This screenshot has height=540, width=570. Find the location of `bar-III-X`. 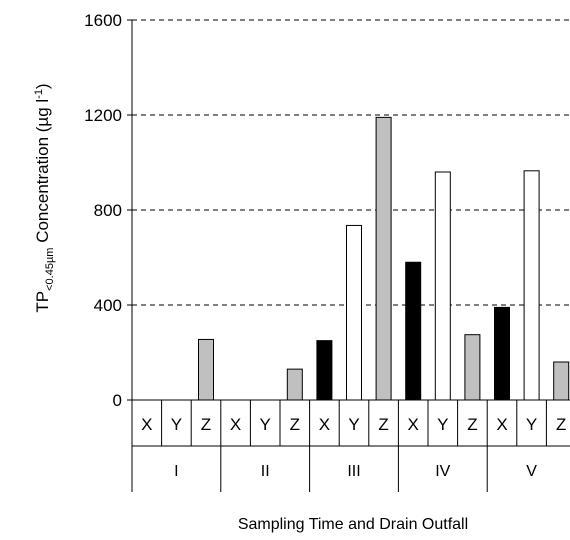

bar-III-X is located at coordinates (324, 370).